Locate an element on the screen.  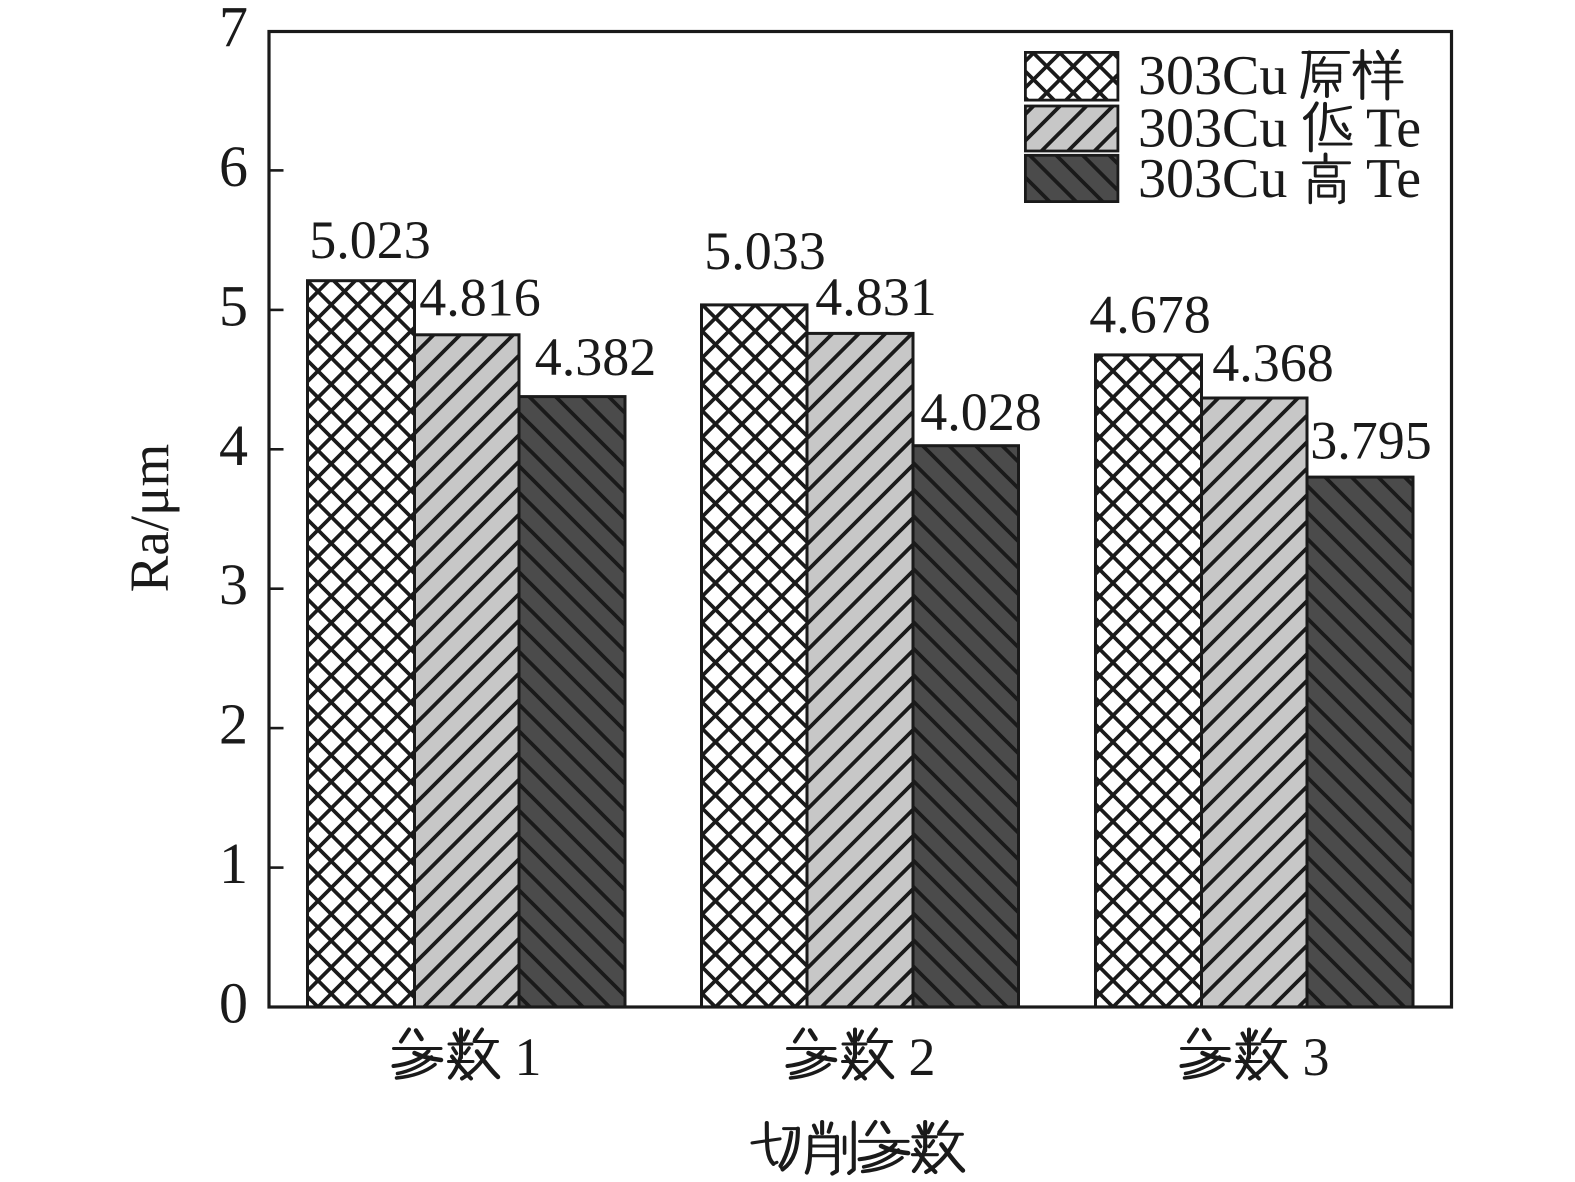
svg-text: 5.023 is located at coordinates (370, 240).